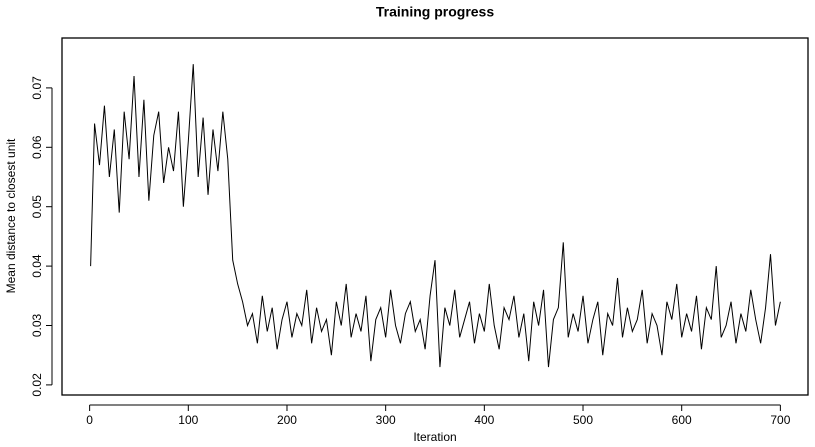  What do you see at coordinates (89, 420) in the screenshot?
I see `x-tick-label: 0` at bounding box center [89, 420].